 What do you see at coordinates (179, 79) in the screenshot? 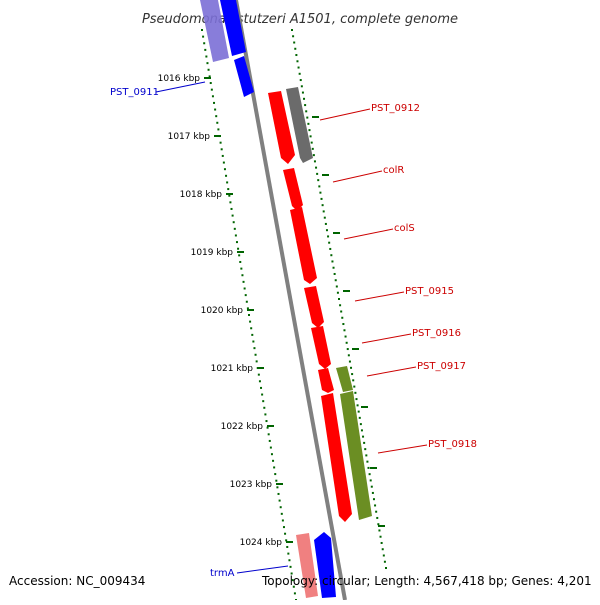
I see `scale-tick-label: 1016 kbp` at bounding box center [179, 79].